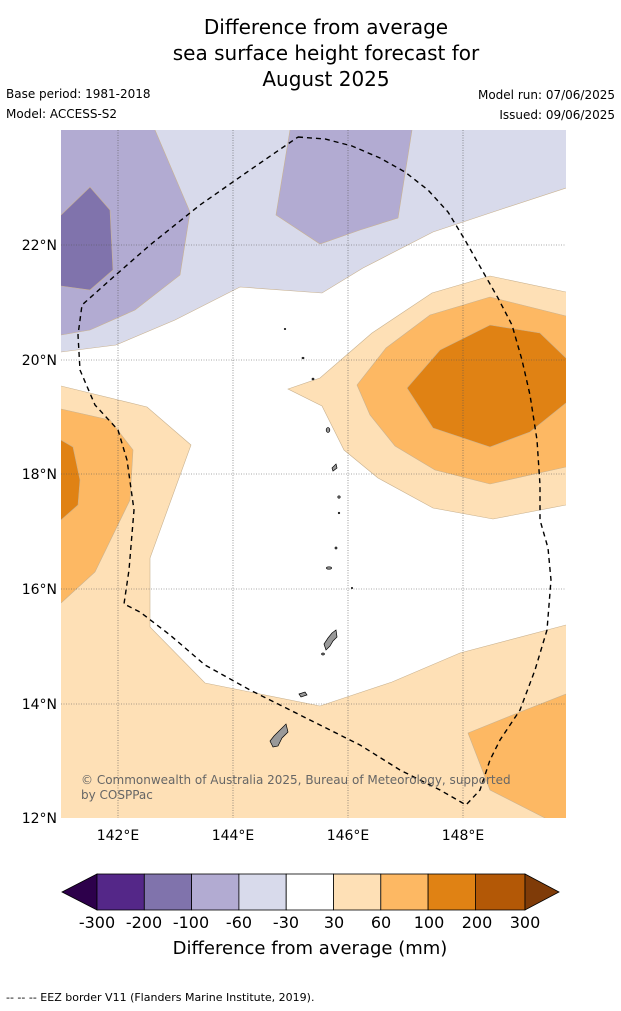 This screenshot has height=1011, width=621. Describe the element at coordinates (39, 246) in the screenshot. I see `lat-label: 22°N` at that location.